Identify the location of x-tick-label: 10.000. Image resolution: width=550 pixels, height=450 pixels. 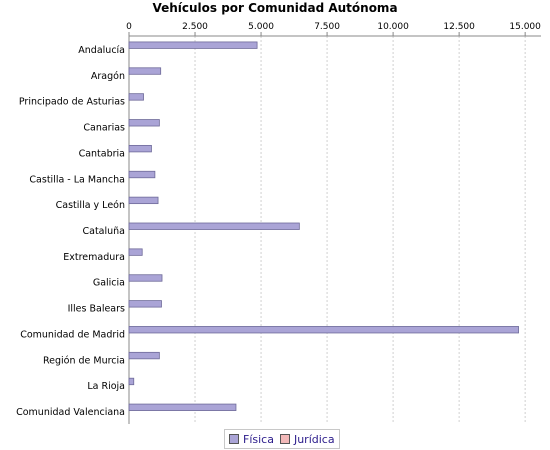
(393, 27).